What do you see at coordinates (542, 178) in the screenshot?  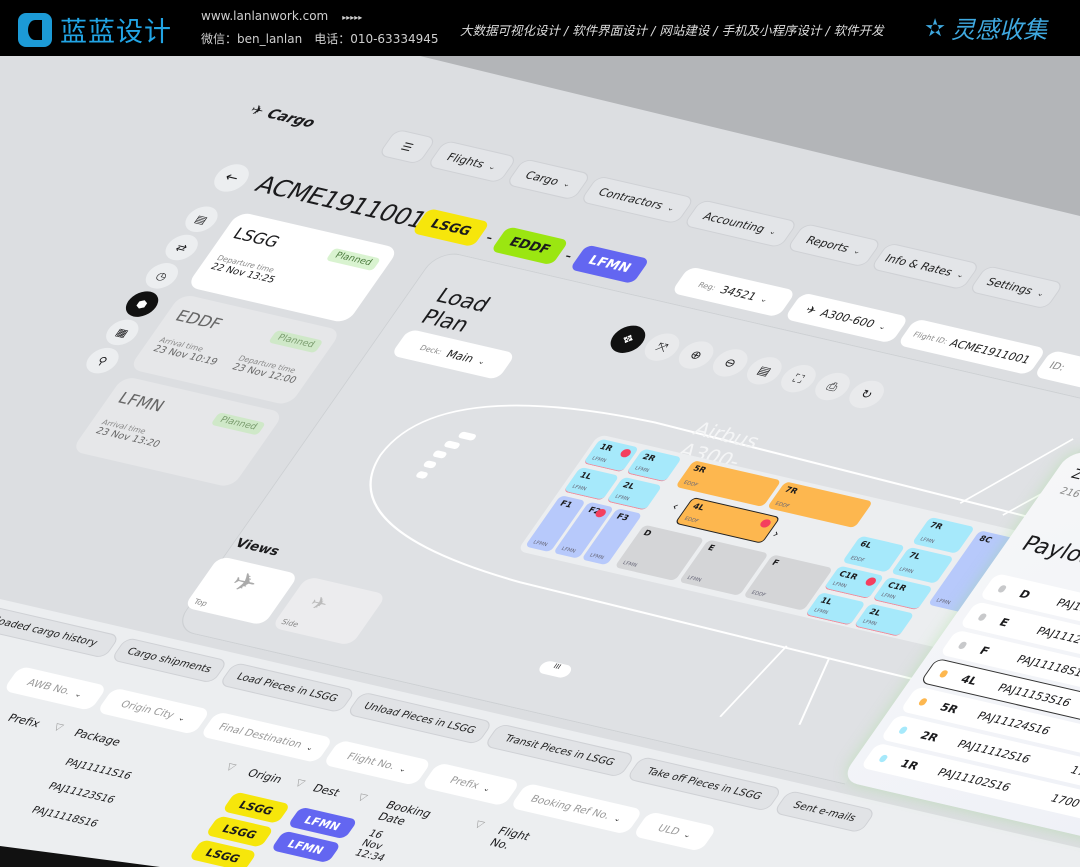 I see `nav-label: Cargo` at bounding box center [542, 178].